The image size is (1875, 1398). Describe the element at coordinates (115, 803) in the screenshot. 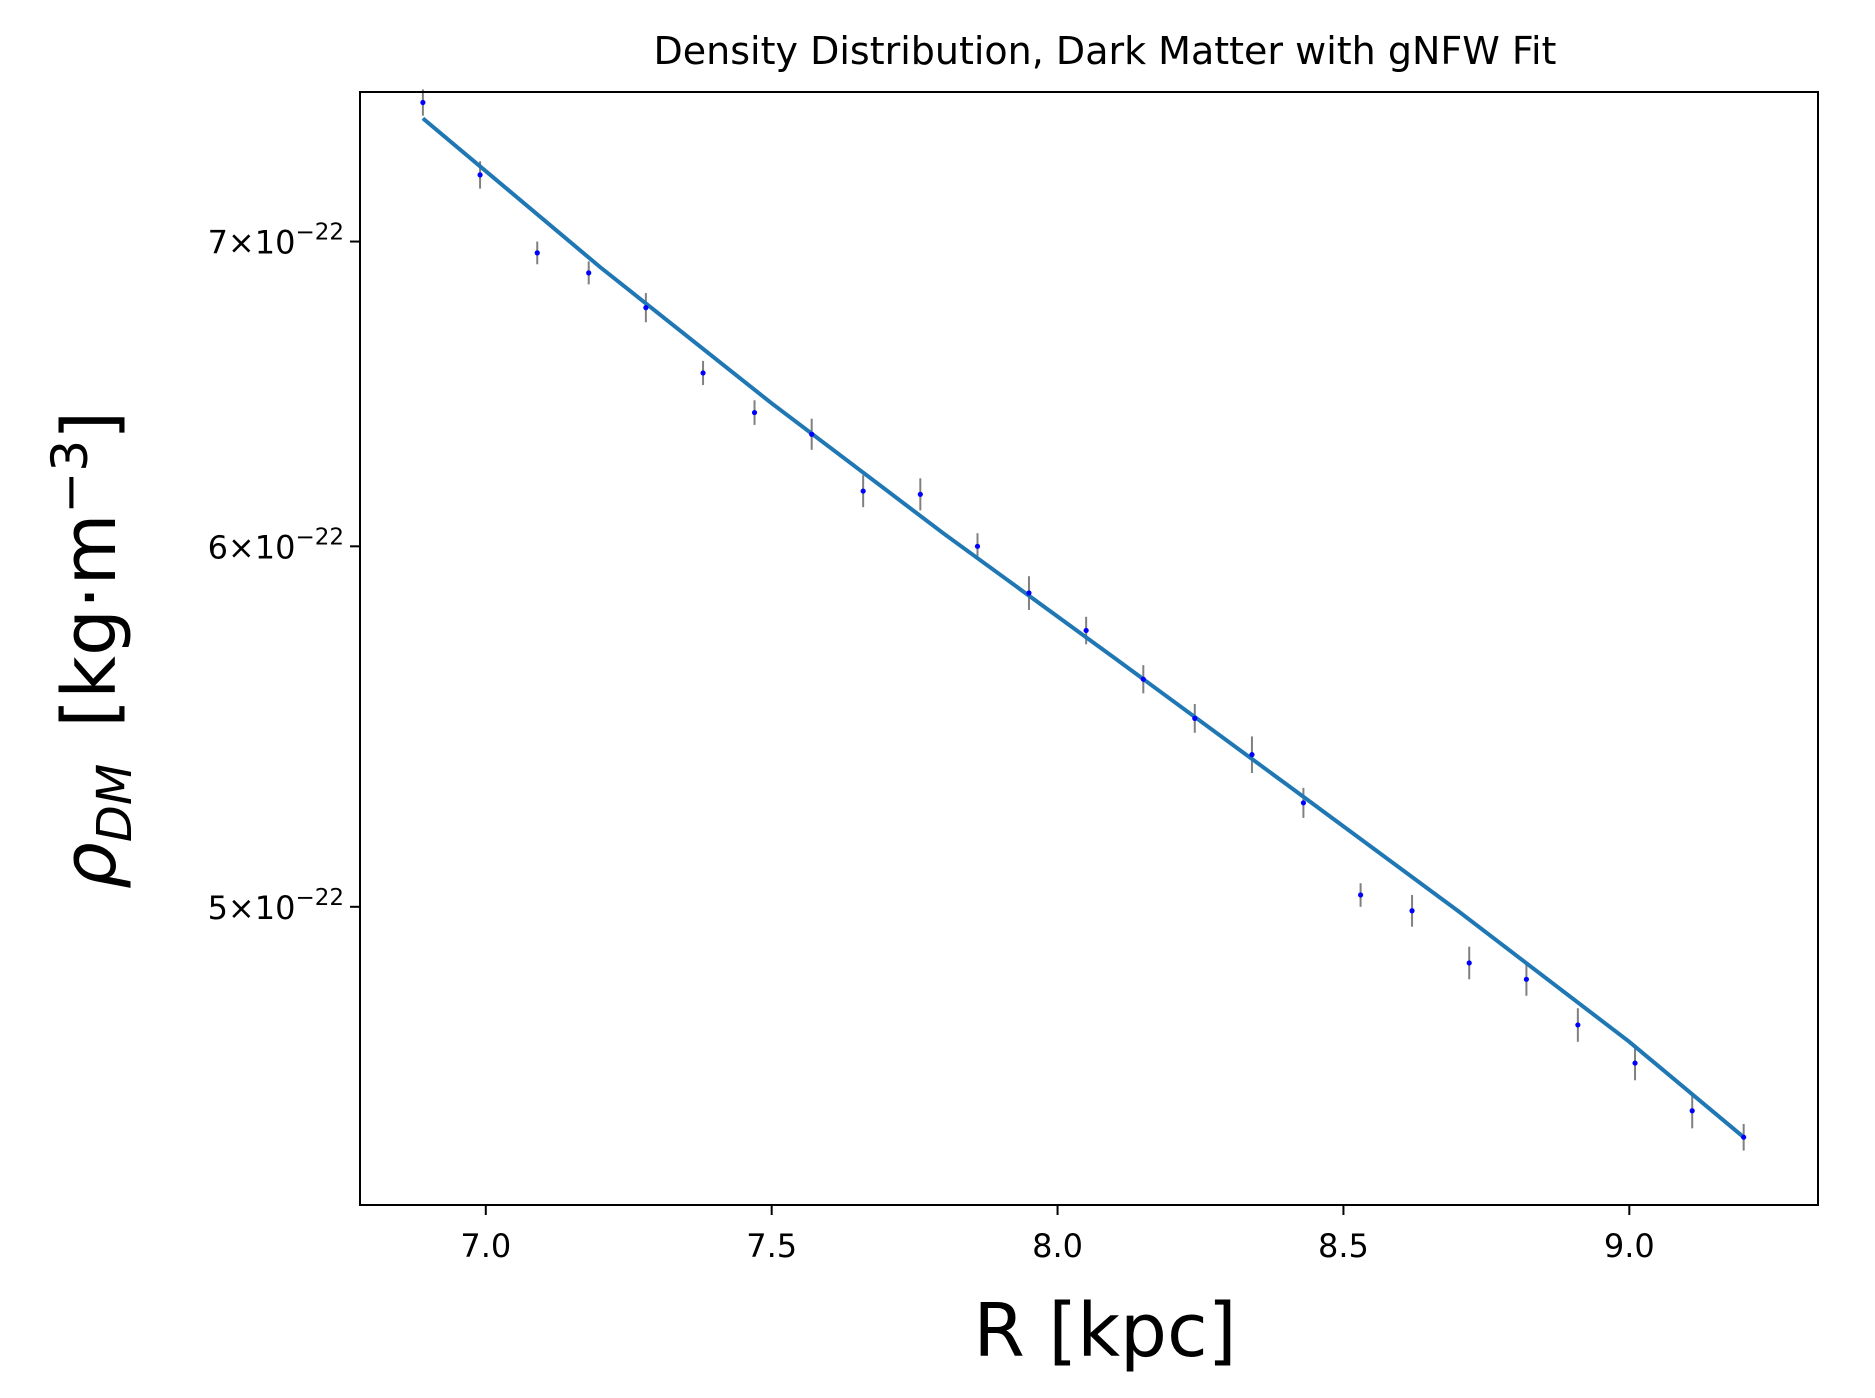

I see `y-axis-label-subscript: DM` at that location.